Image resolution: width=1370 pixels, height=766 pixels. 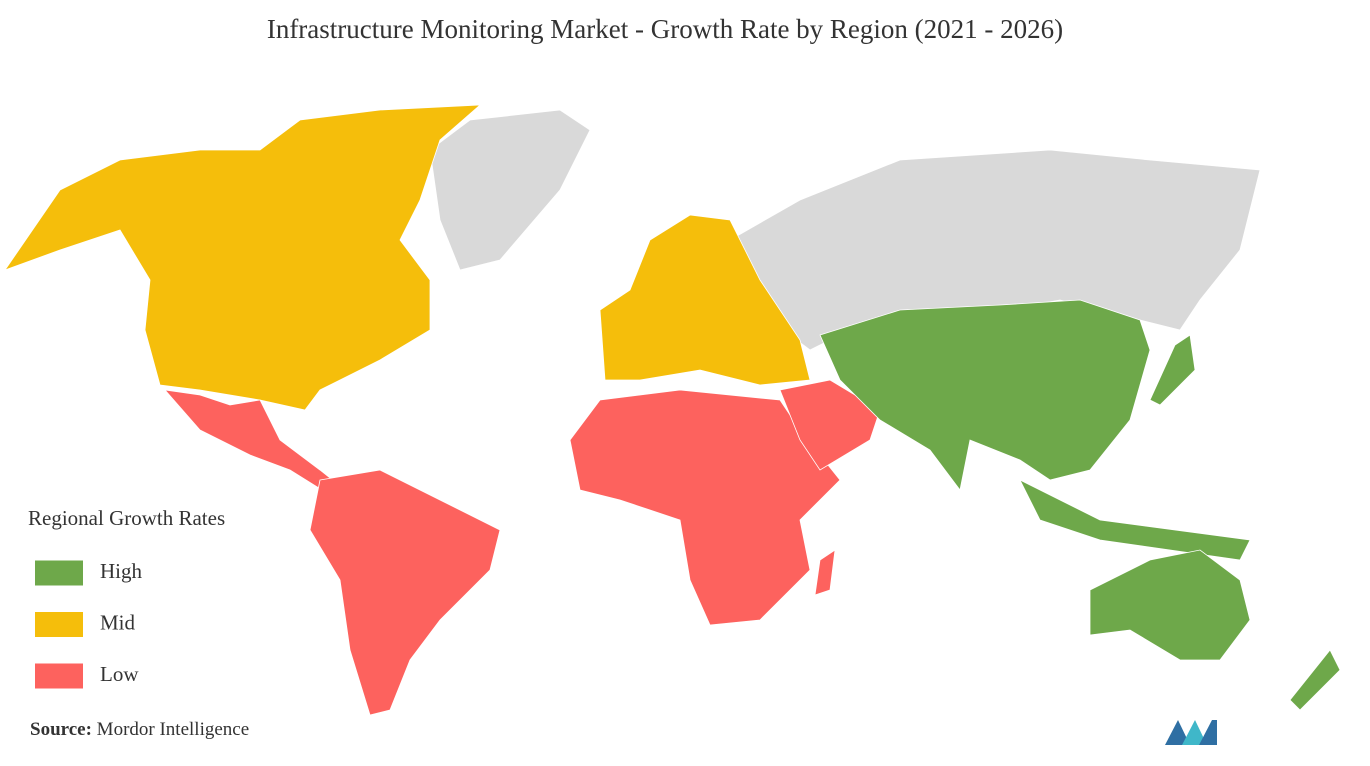 I want to click on new-zealand, so click(x=1315, y=680).